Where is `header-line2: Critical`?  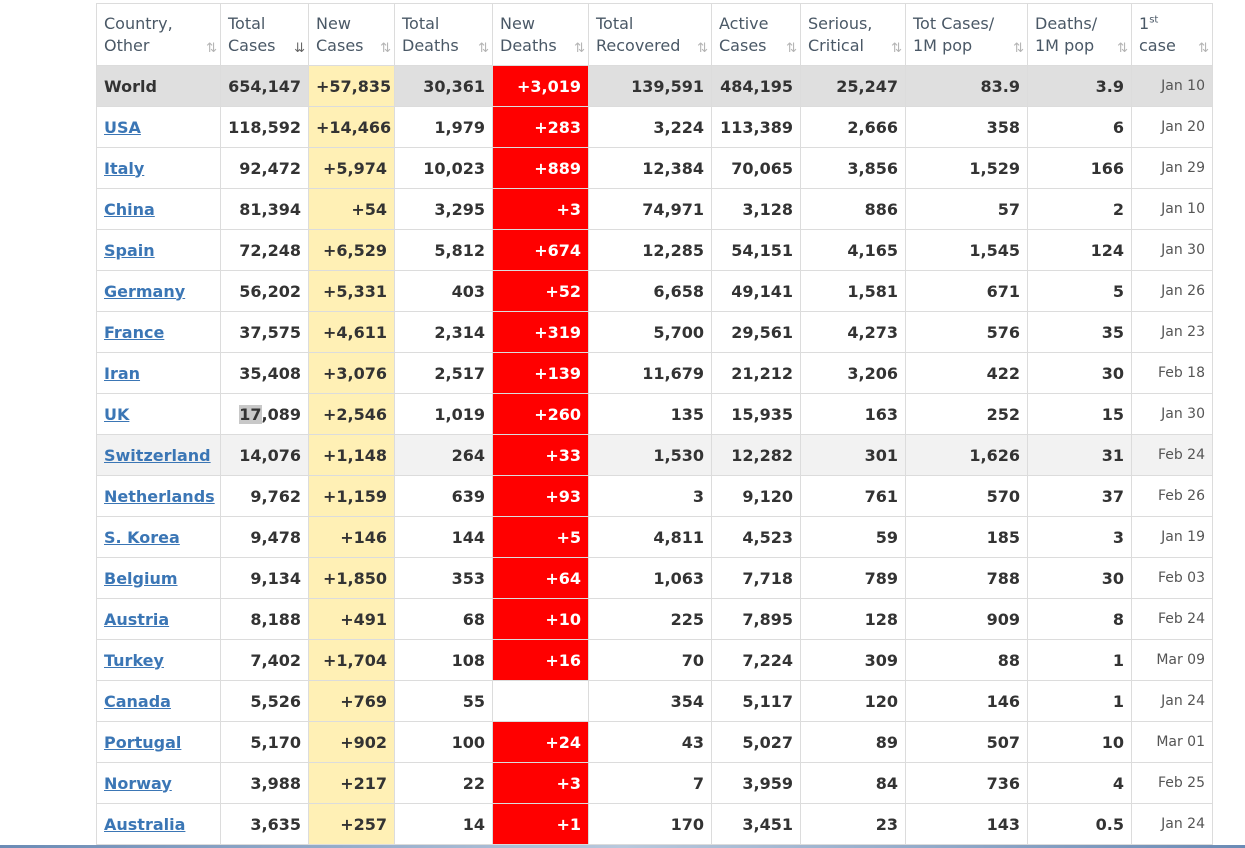
header-line2: Critical is located at coordinates (836, 45).